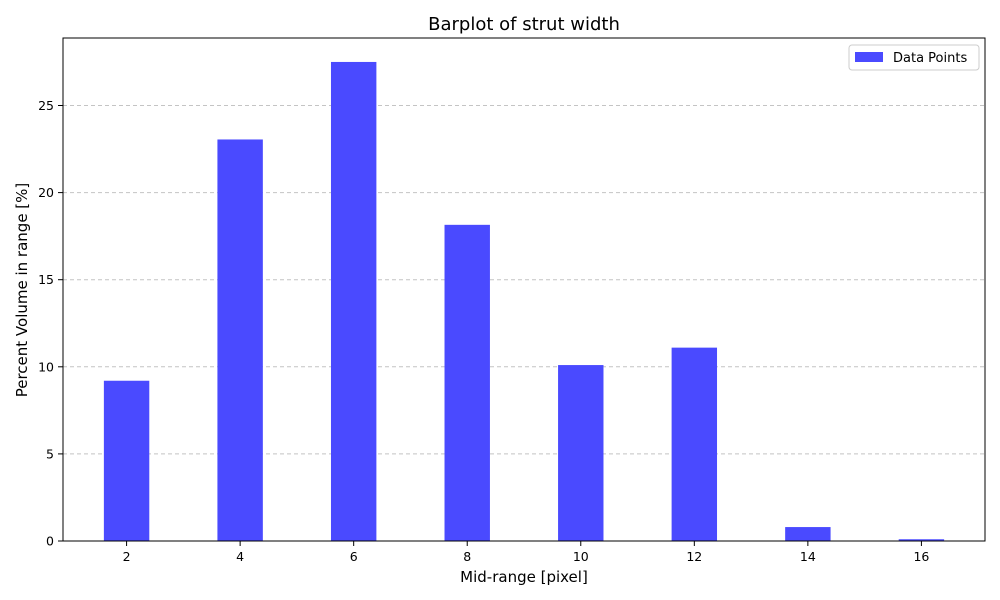 The image size is (1000, 600). What do you see at coordinates (467, 556) in the screenshot?
I see `x-tick-label: 8` at bounding box center [467, 556].